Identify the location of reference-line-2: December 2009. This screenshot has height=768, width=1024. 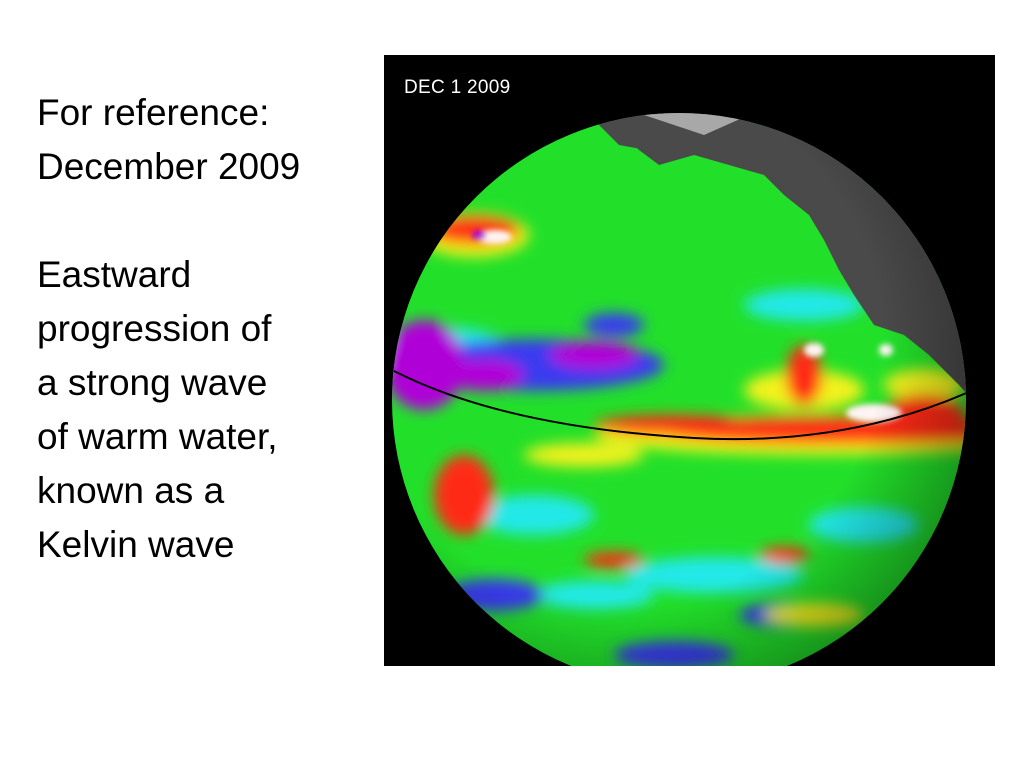
(169, 166).